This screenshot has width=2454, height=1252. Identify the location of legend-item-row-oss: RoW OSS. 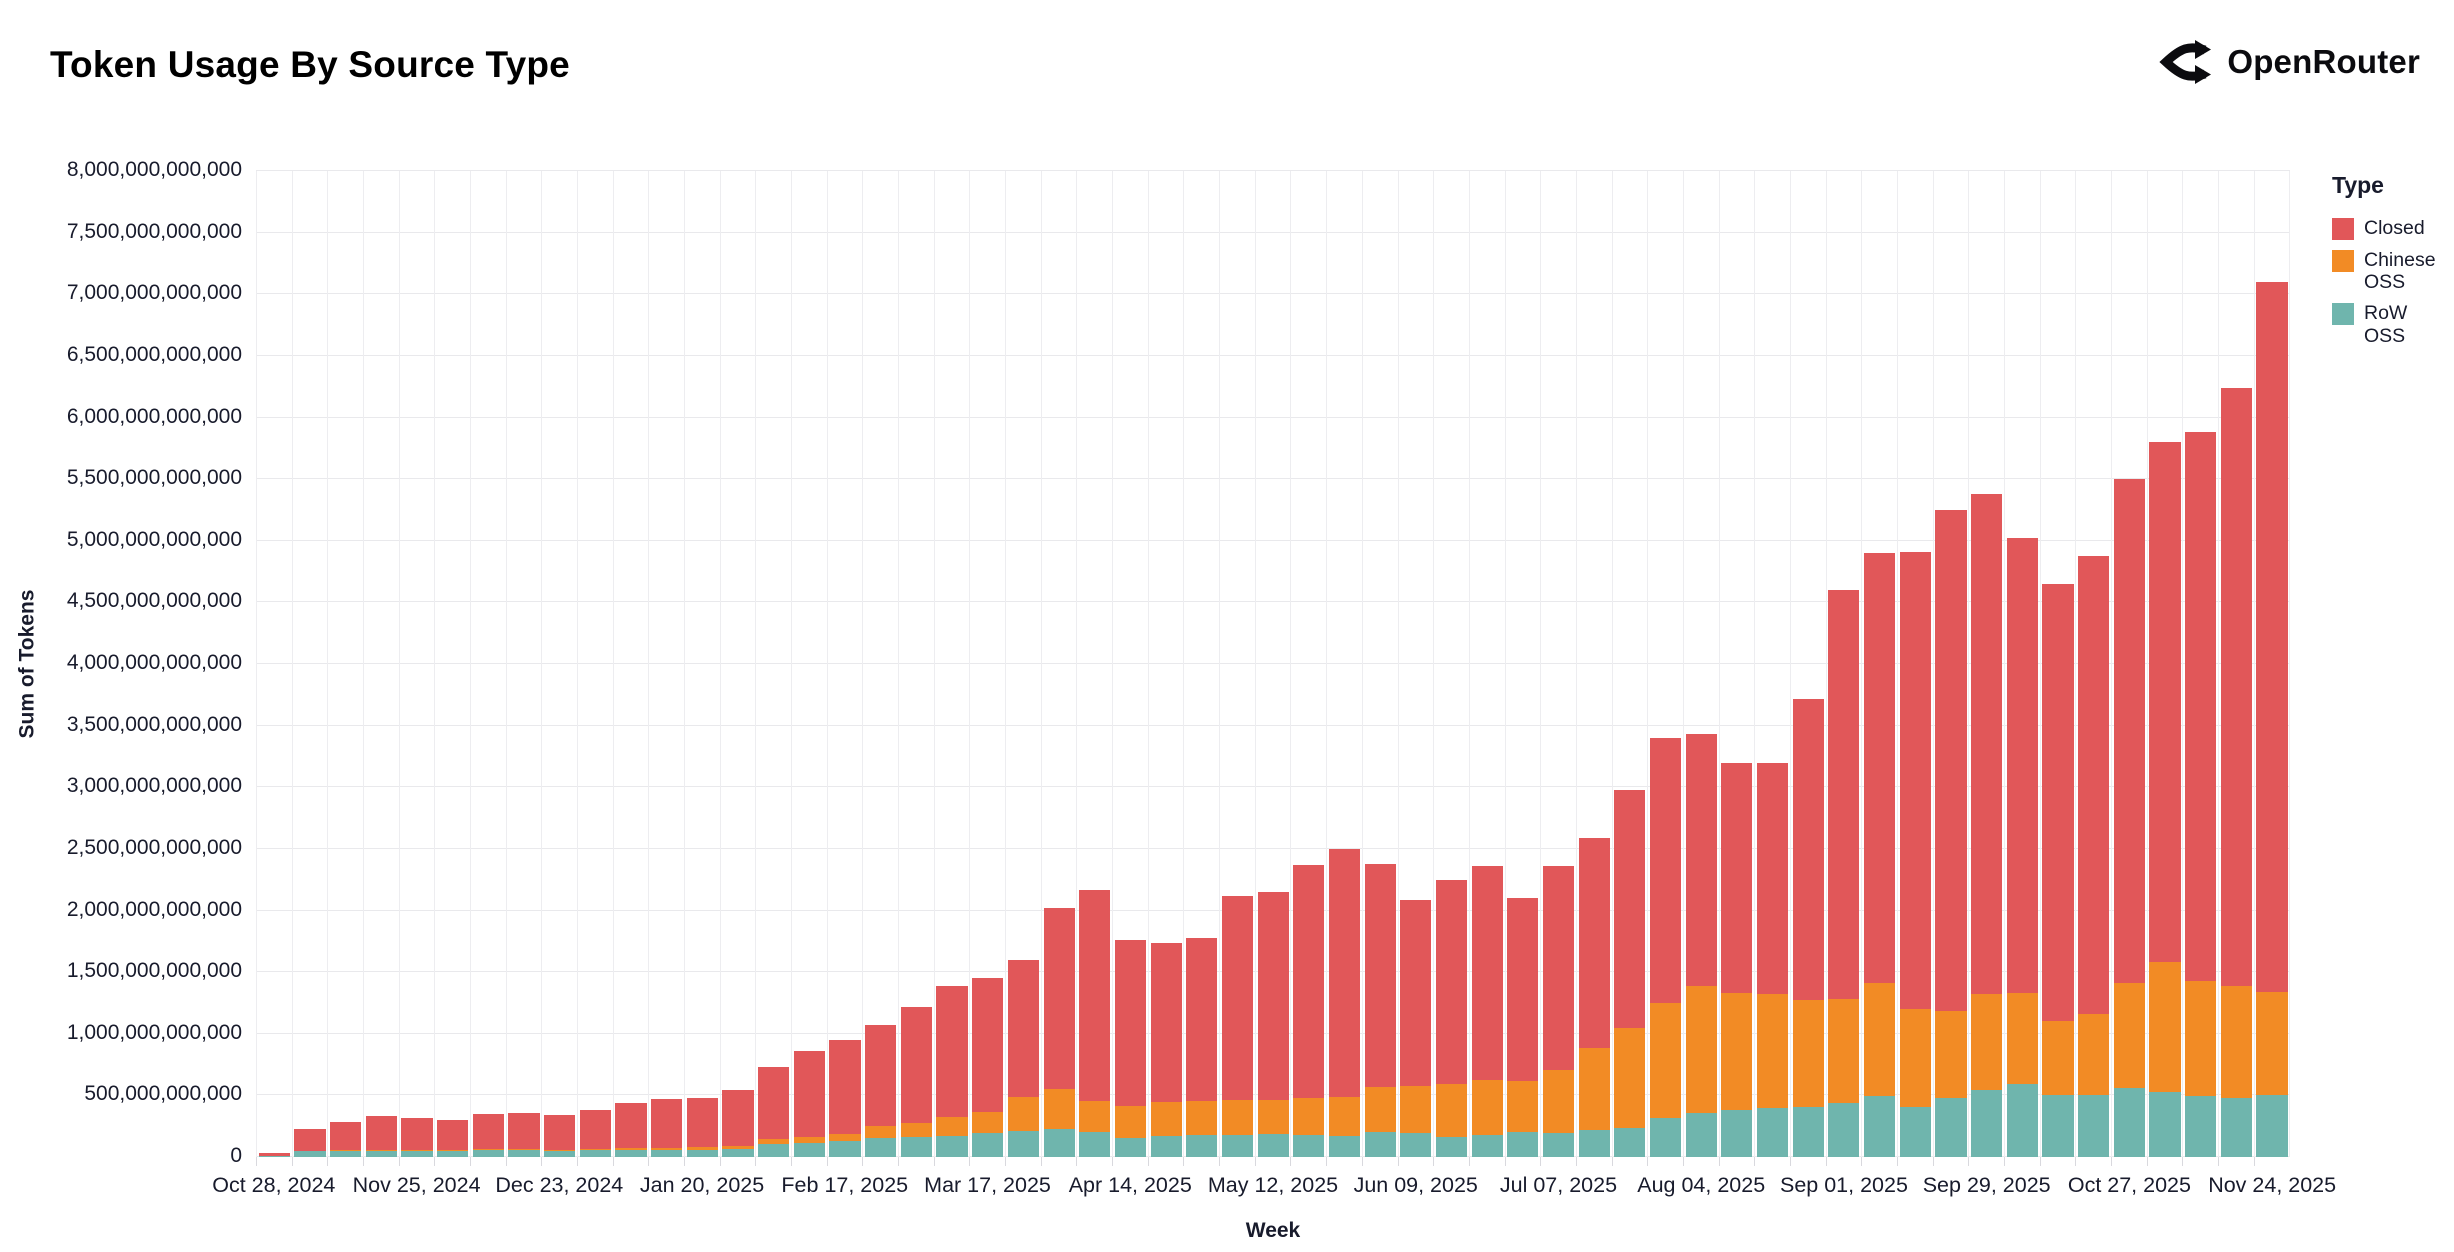
(2391, 324).